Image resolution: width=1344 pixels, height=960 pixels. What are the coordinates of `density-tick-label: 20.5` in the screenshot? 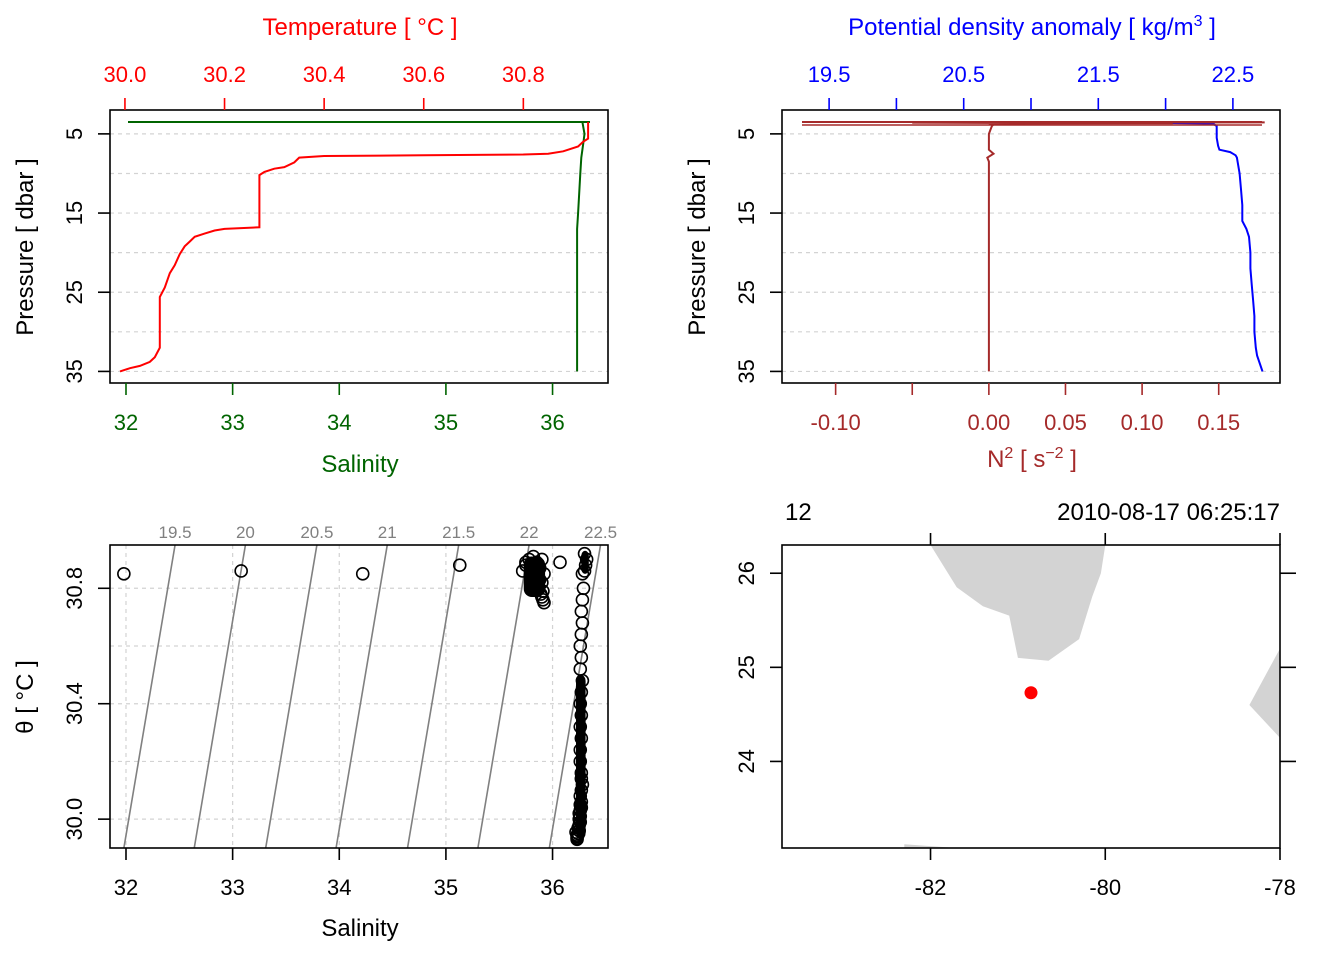 It's located at (963, 74).